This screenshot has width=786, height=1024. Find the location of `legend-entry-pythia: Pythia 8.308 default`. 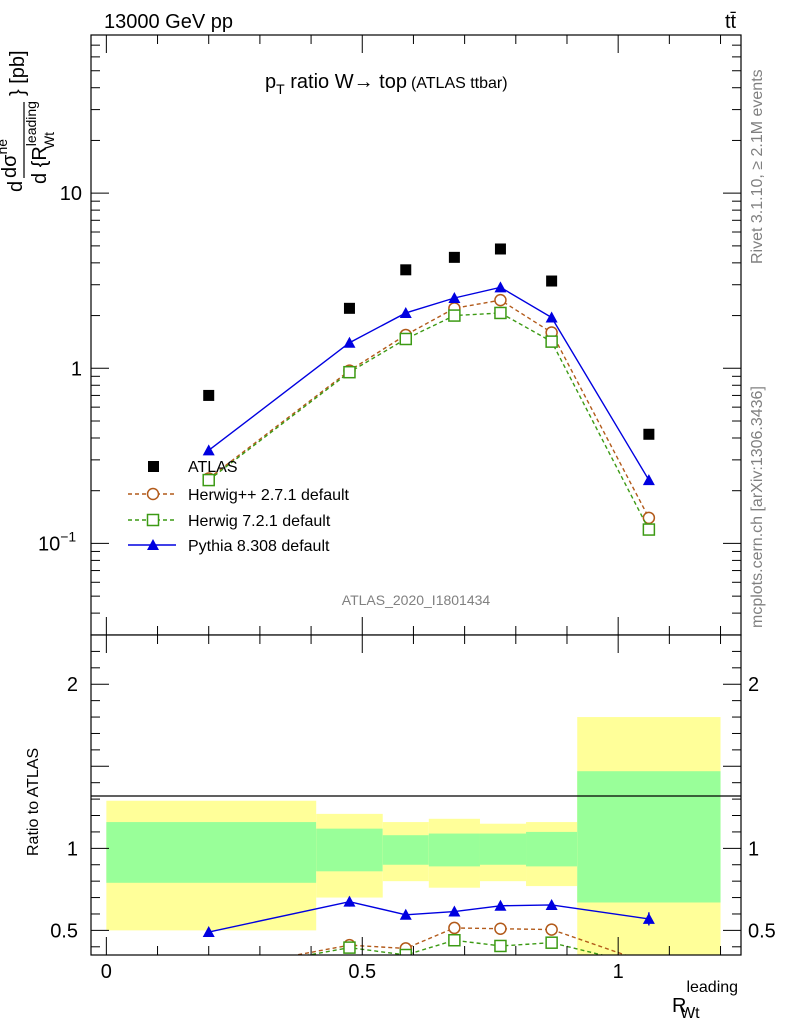

legend-entry-pythia: Pythia 8.308 default is located at coordinates (229, 546).